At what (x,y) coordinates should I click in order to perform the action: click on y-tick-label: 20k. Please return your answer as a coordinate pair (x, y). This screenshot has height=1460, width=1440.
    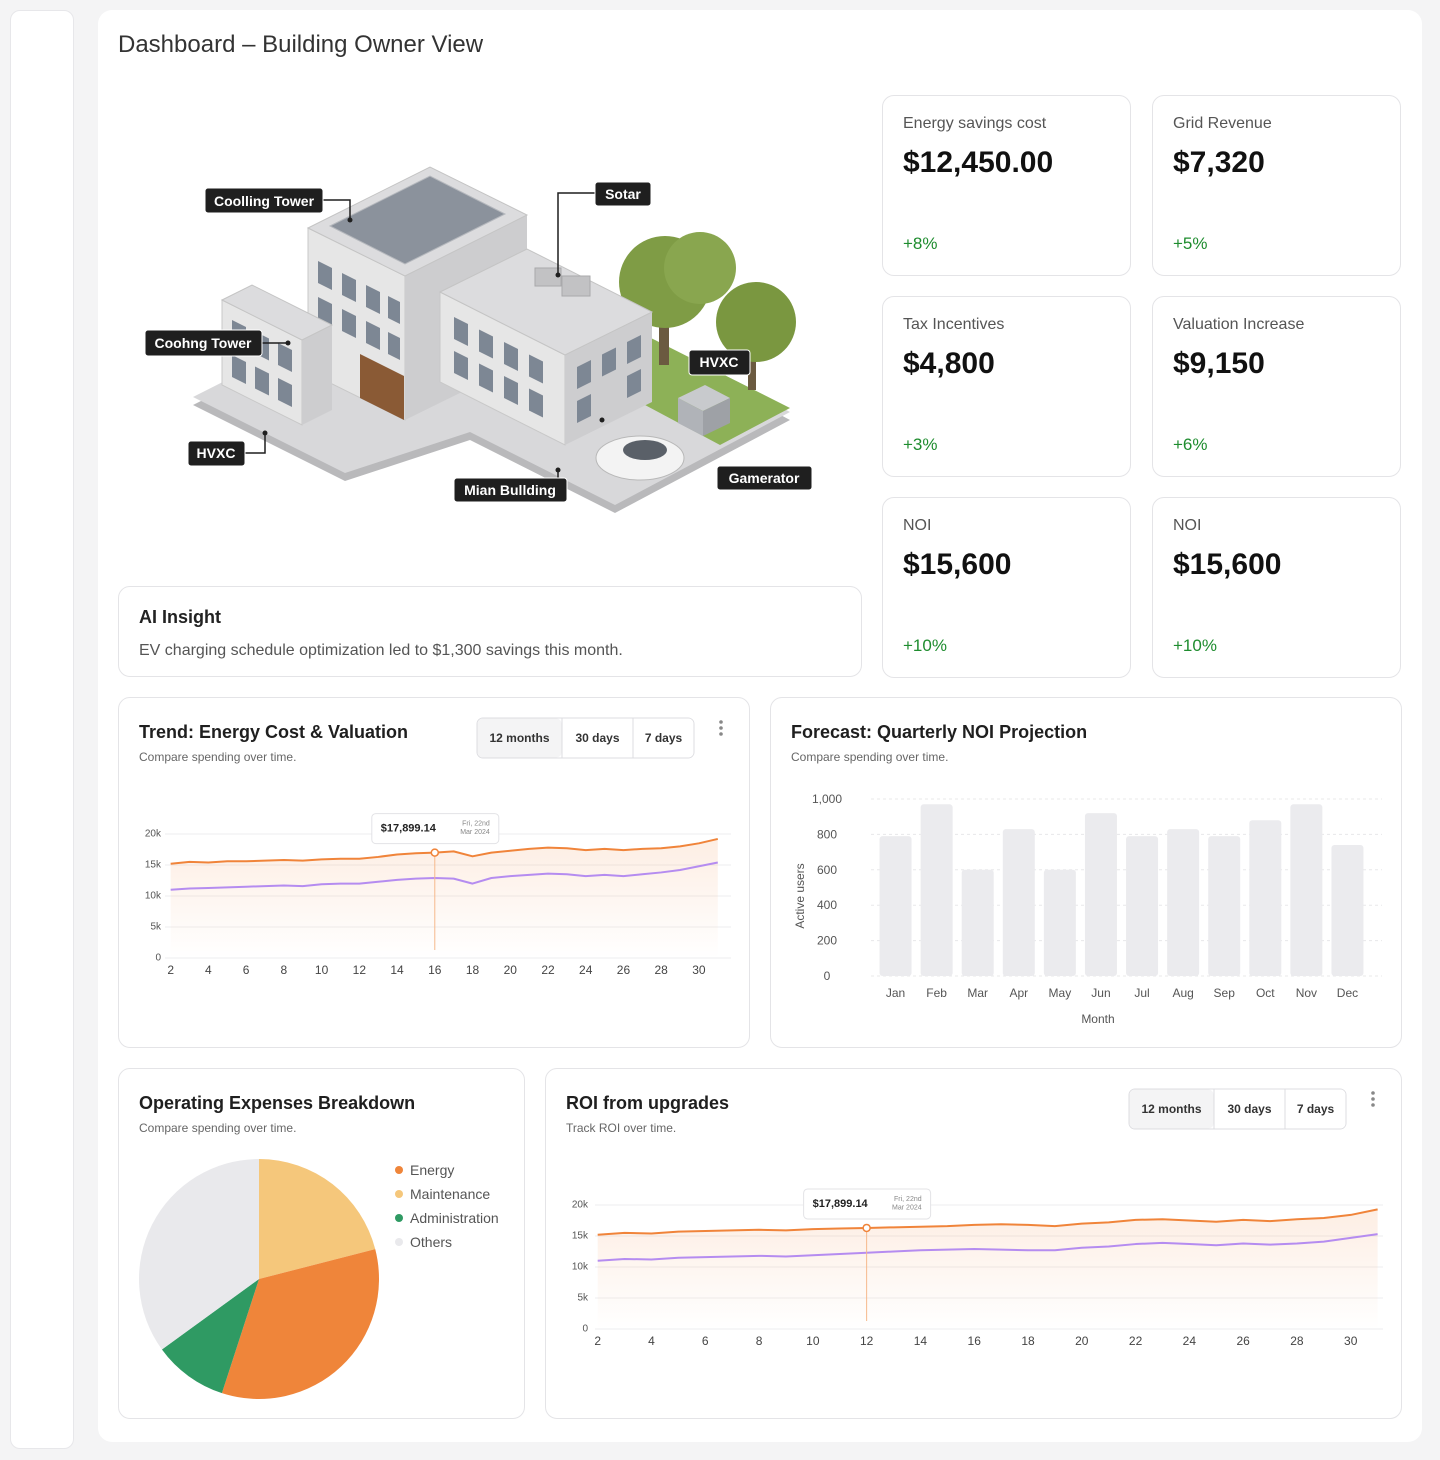
    Looking at the image, I should click on (153, 834).